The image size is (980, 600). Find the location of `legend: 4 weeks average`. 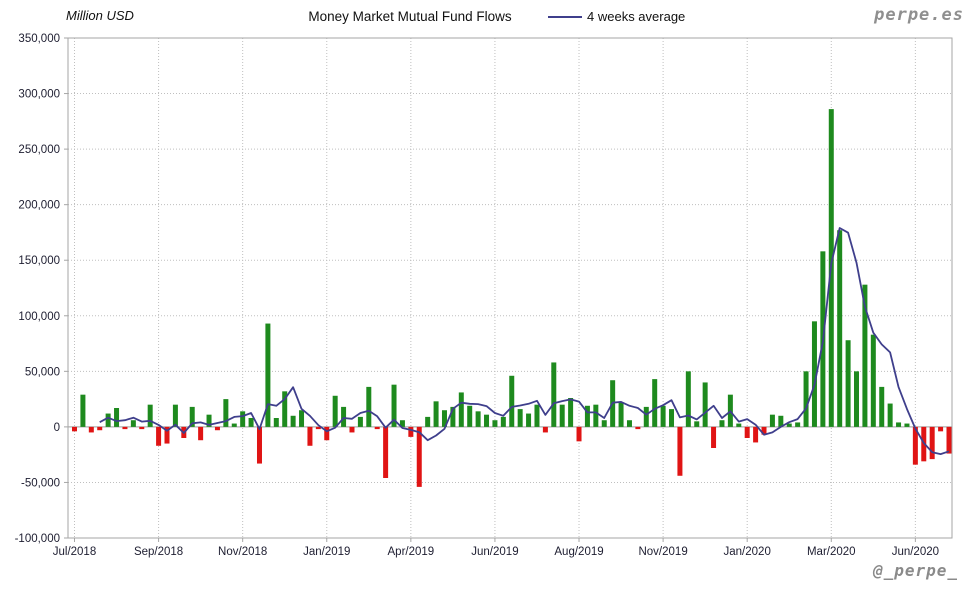

legend: 4 weeks average is located at coordinates (616, 16).